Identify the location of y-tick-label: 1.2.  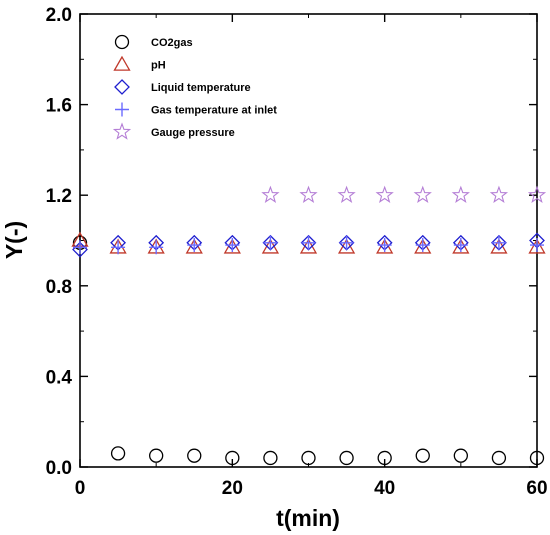
(59, 196).